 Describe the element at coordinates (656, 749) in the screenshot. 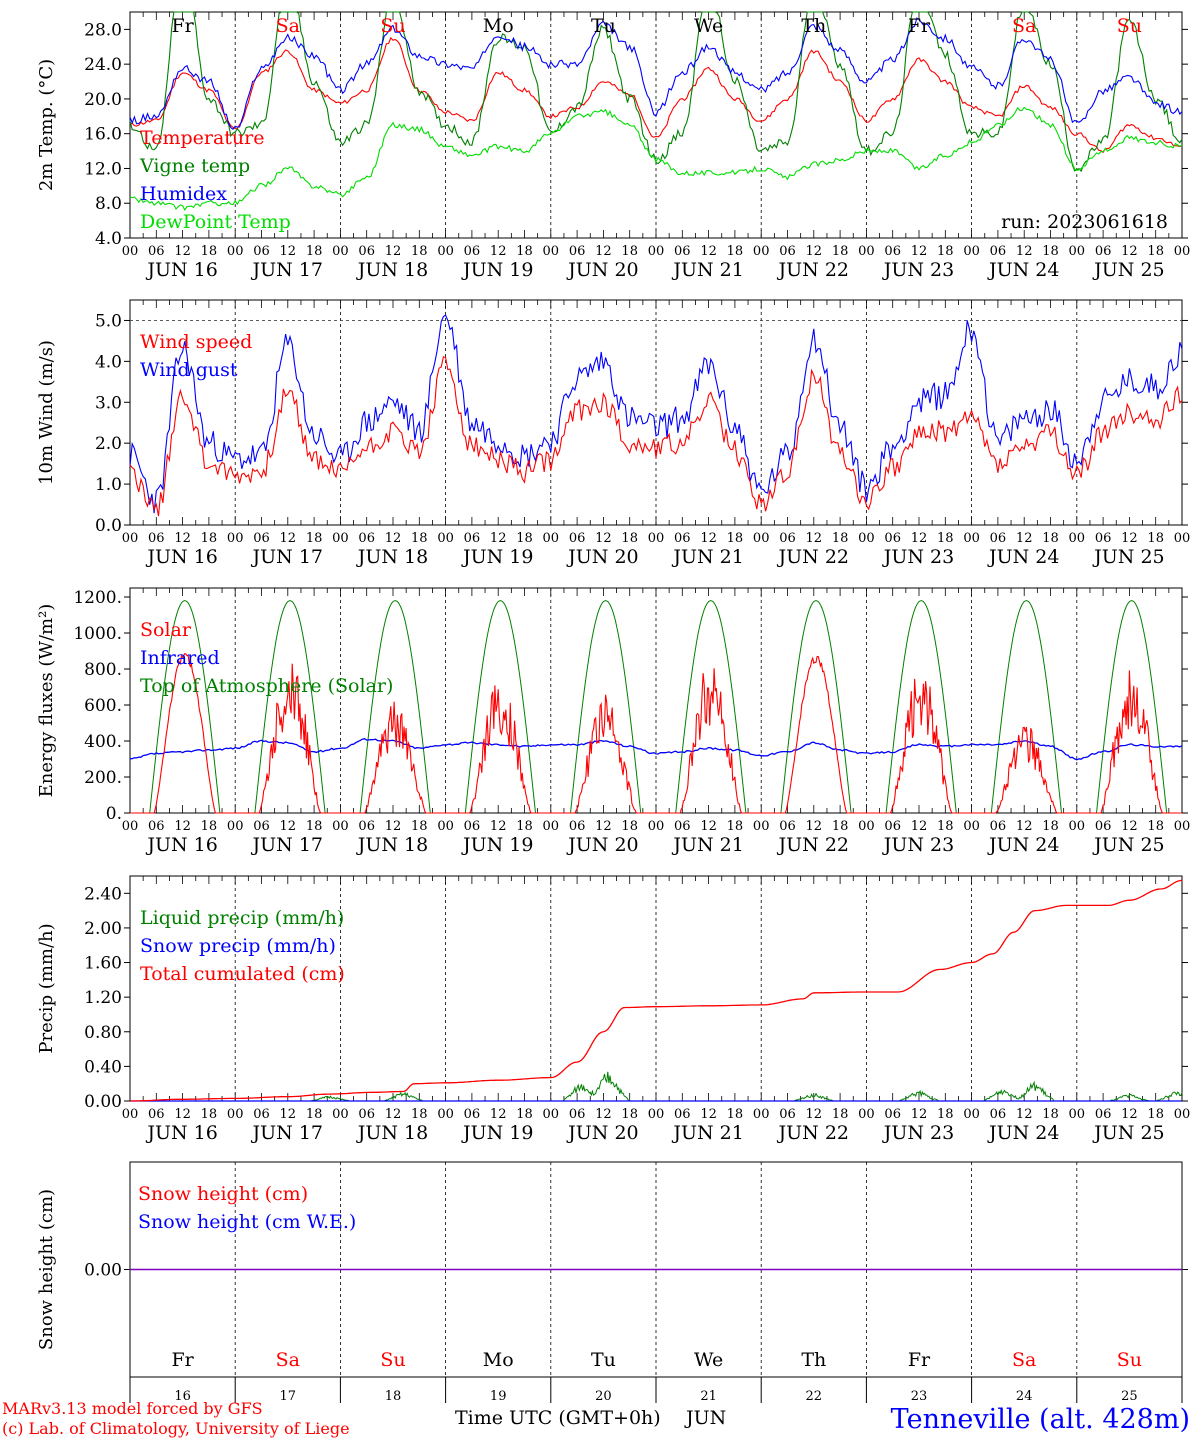

I see `series-infrared` at that location.